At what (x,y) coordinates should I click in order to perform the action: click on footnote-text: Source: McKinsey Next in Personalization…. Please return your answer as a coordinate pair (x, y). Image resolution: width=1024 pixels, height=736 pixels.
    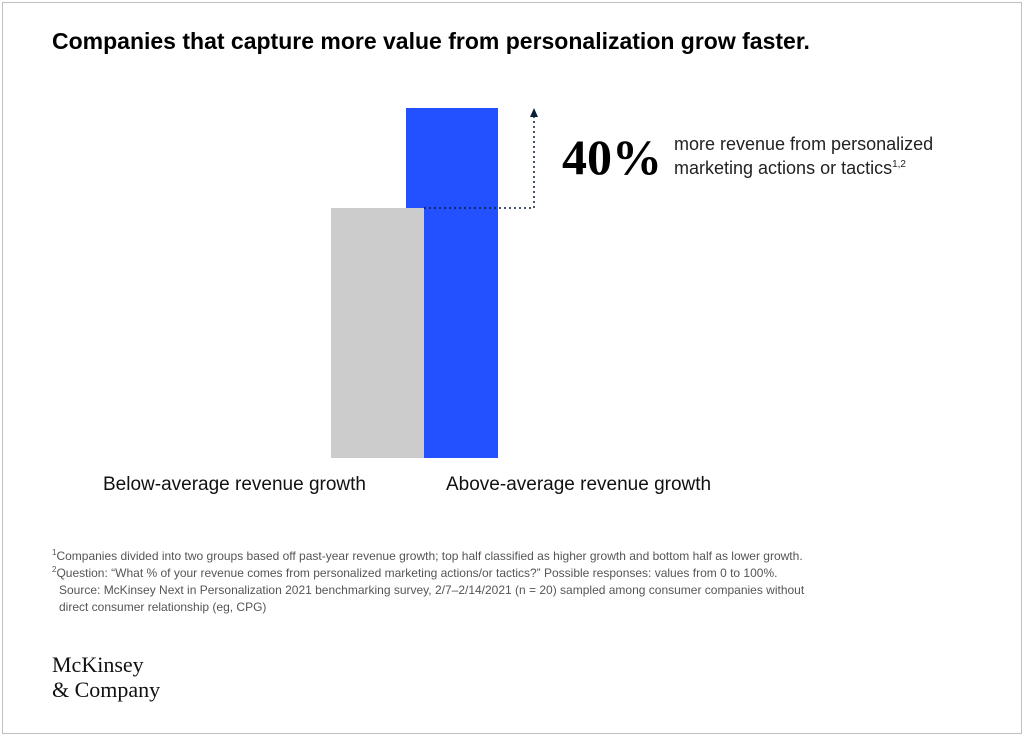
    Looking at the image, I should click on (432, 590).